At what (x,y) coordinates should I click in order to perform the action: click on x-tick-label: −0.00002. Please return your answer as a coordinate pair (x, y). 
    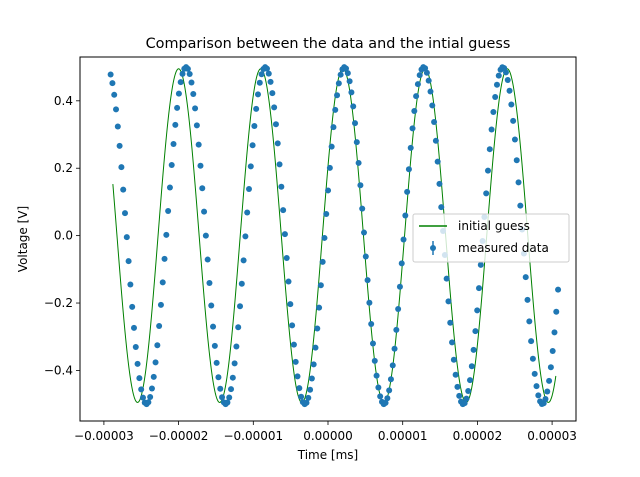
    Looking at the image, I should click on (179, 436).